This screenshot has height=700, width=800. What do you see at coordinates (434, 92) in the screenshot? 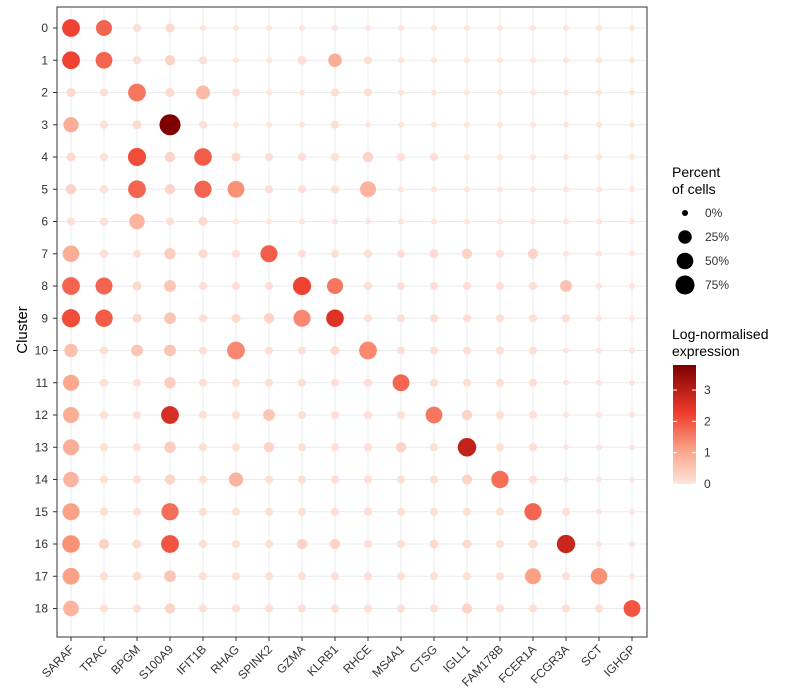
I see `dot-cluster-2-CTSG` at bounding box center [434, 92].